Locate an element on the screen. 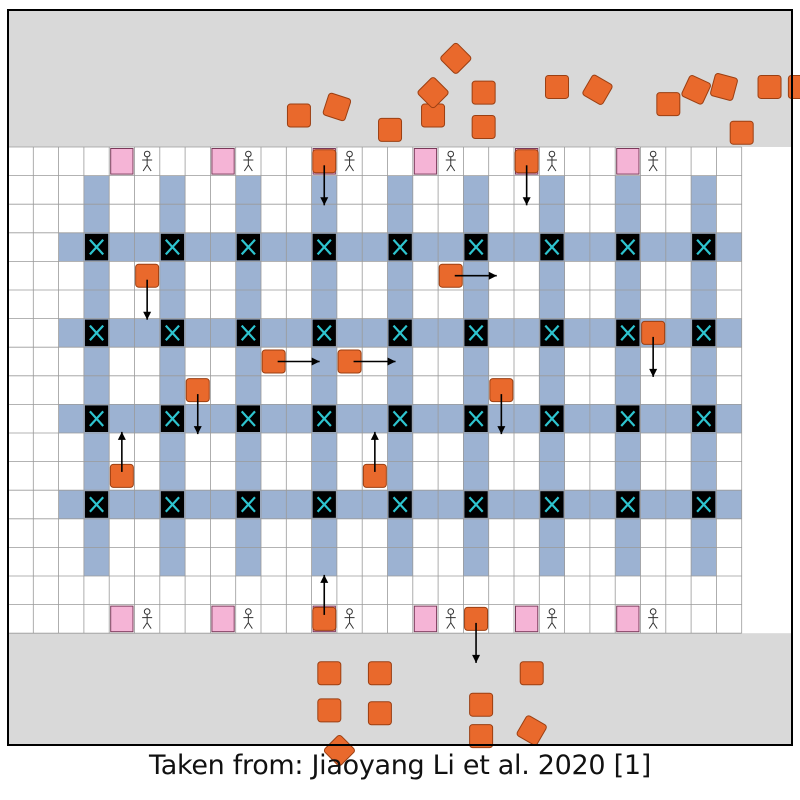 Image resolution: width=800 pixels, height=800 pixels. bottom-queue-area is located at coordinates (400, 689).